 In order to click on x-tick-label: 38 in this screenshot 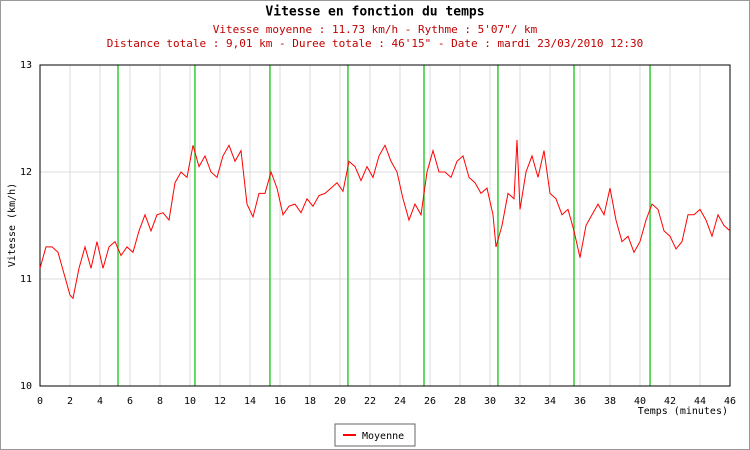, I will do `click(610, 401)`.